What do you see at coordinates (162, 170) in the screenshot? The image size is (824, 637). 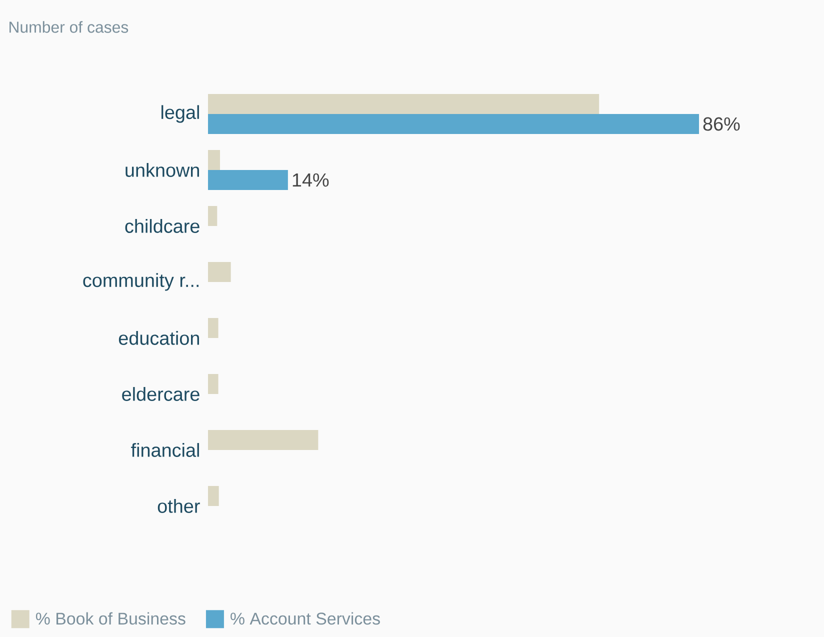 I see `y-tick-label: unknown` at bounding box center [162, 170].